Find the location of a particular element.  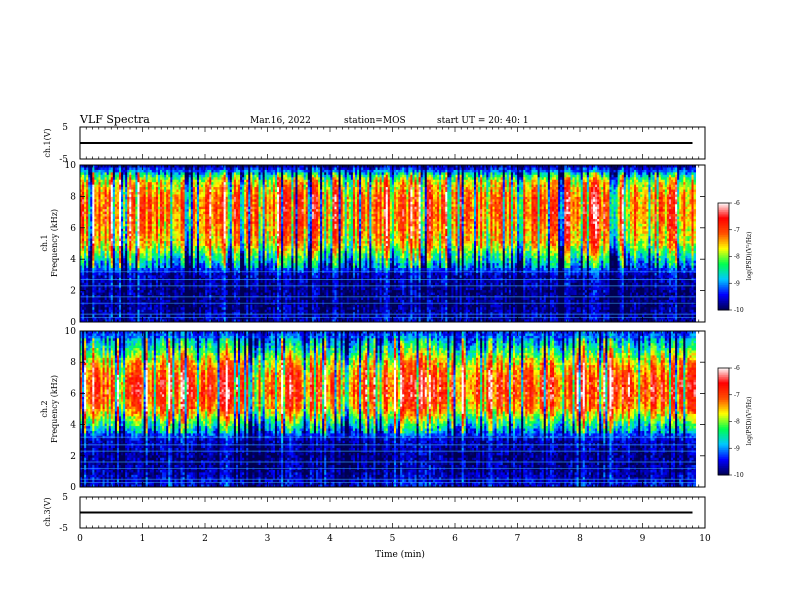

ch2-spectrogram-ylabel: ch.2 is located at coordinates (44, 408).